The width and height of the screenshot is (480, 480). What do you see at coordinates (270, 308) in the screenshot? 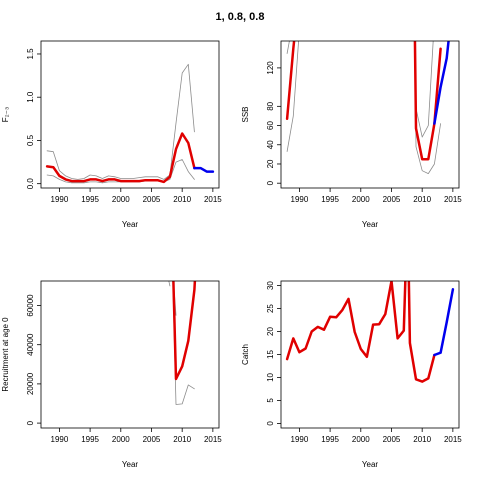
I see `y-tick-label: 25` at bounding box center [270, 308].